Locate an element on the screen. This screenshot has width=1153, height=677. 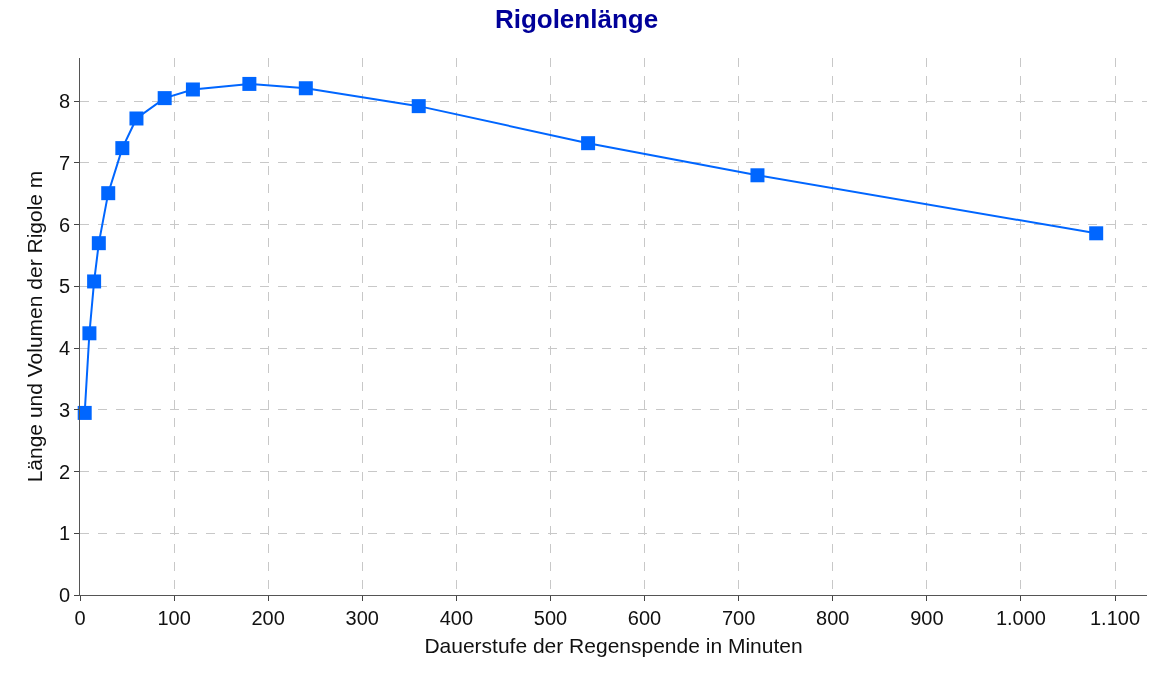
y-tick-label: 1 is located at coordinates (64, 533).